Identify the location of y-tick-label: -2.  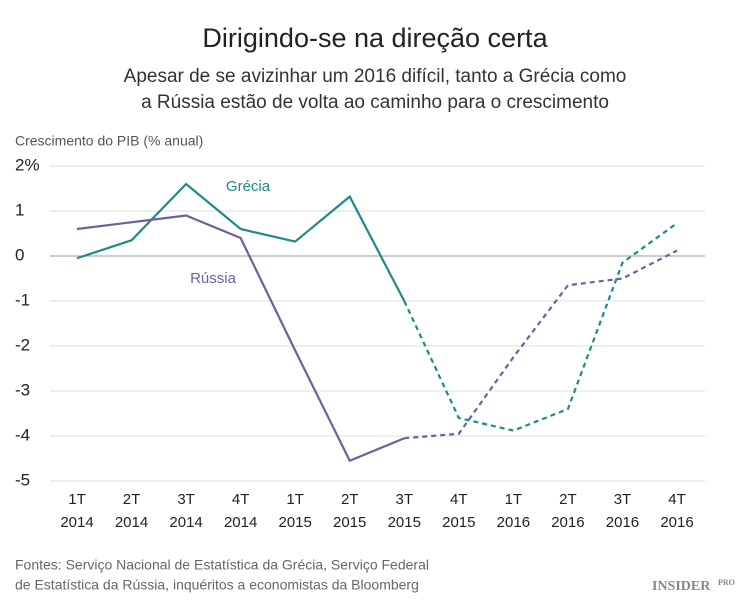
(22, 344).